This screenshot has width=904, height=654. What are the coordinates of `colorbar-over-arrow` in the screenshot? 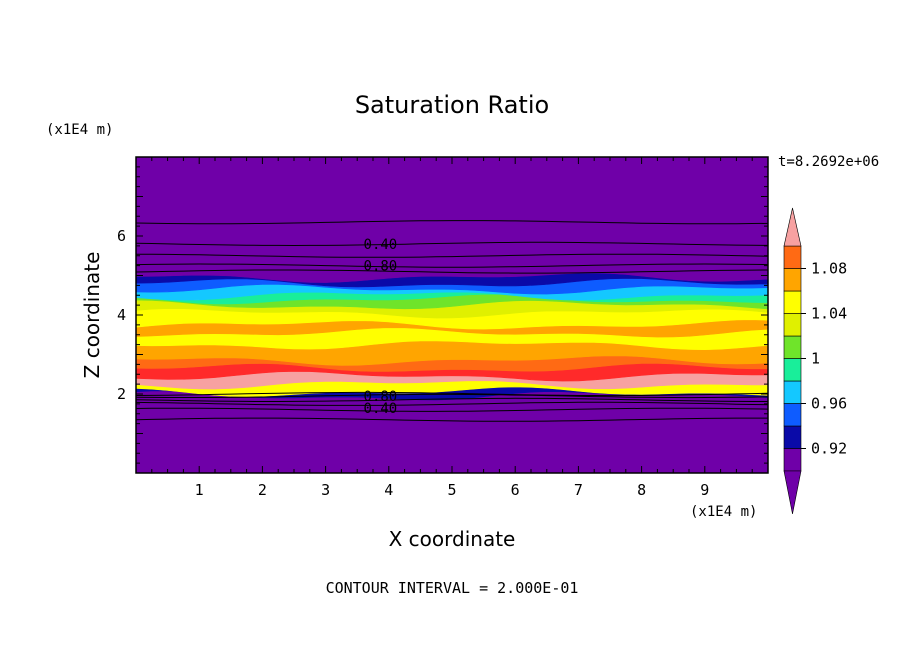 It's located at (792, 227).